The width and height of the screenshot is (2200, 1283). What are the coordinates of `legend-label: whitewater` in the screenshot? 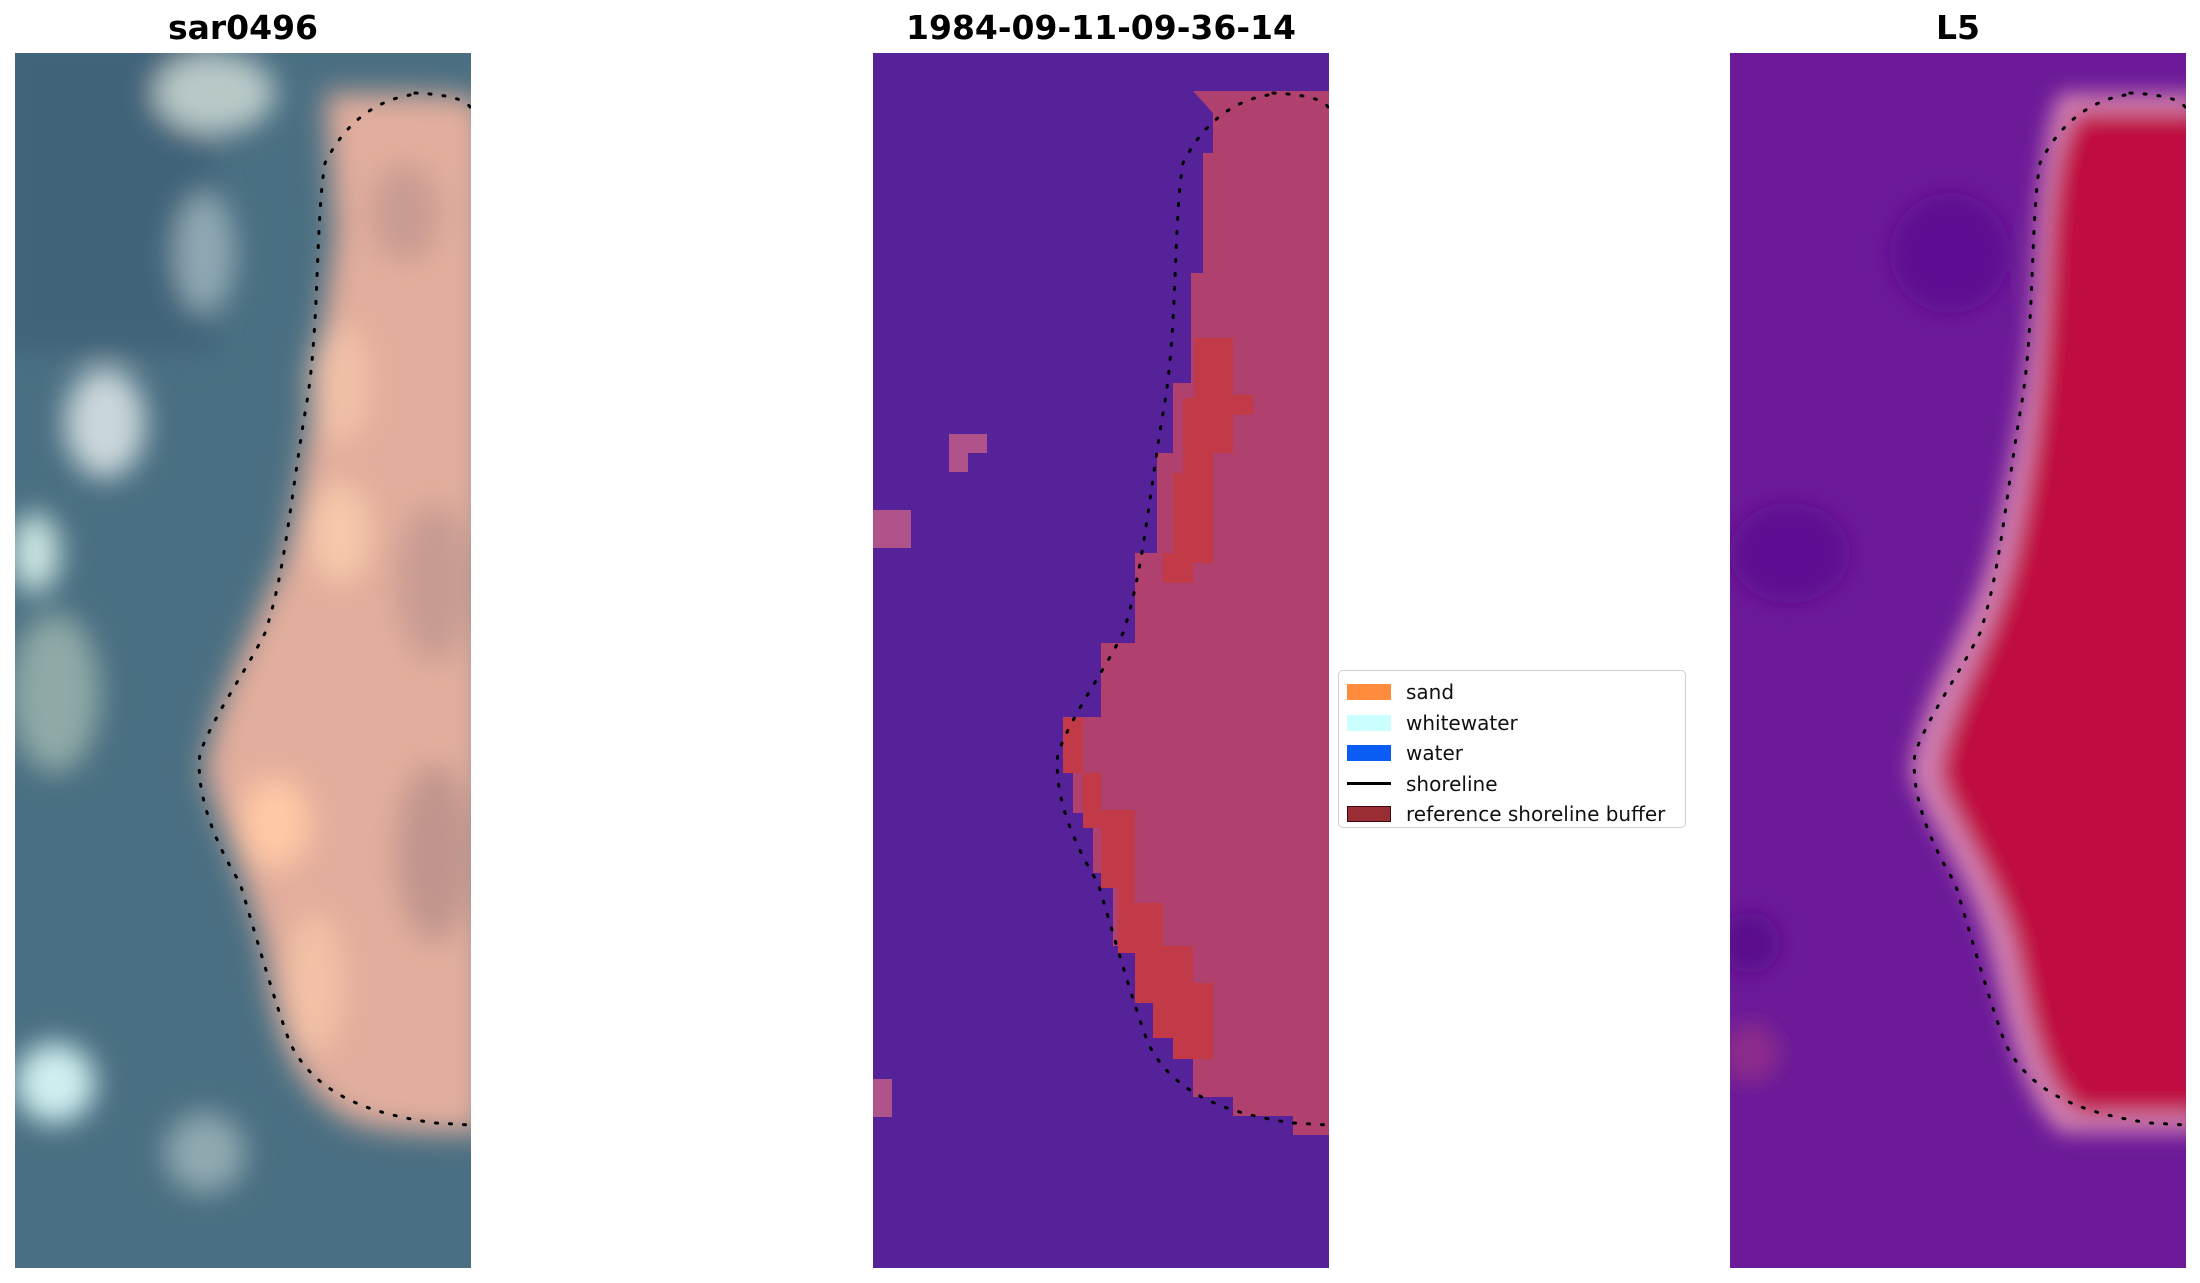 It's located at (1462, 722).